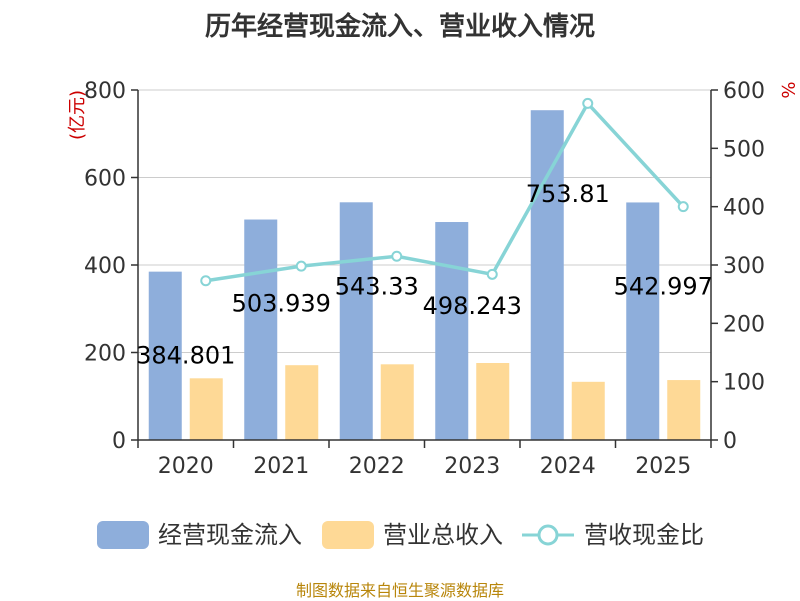 The image size is (800, 601). I want to click on right-tick-label: 0, so click(730, 441).